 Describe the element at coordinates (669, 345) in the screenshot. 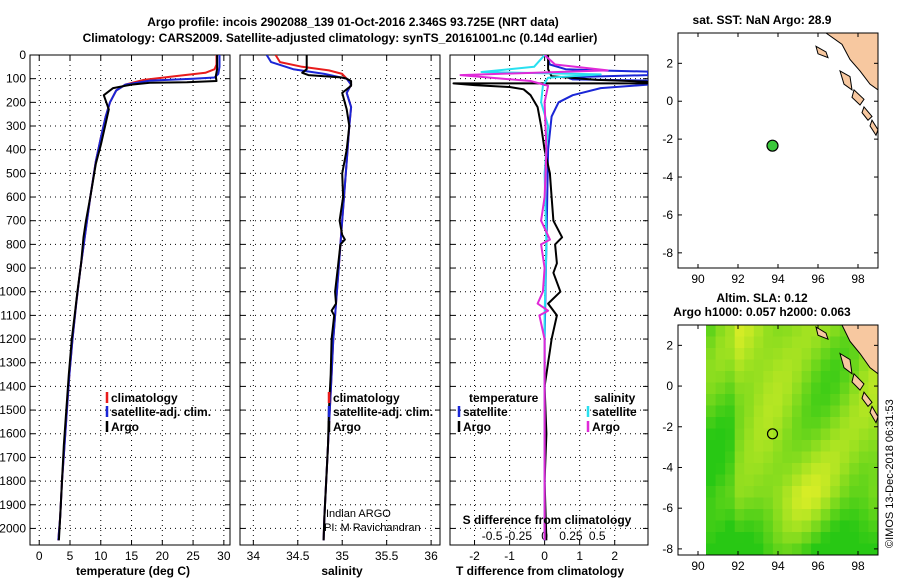

I see `sla_map-ytick-label-0: 2` at that location.